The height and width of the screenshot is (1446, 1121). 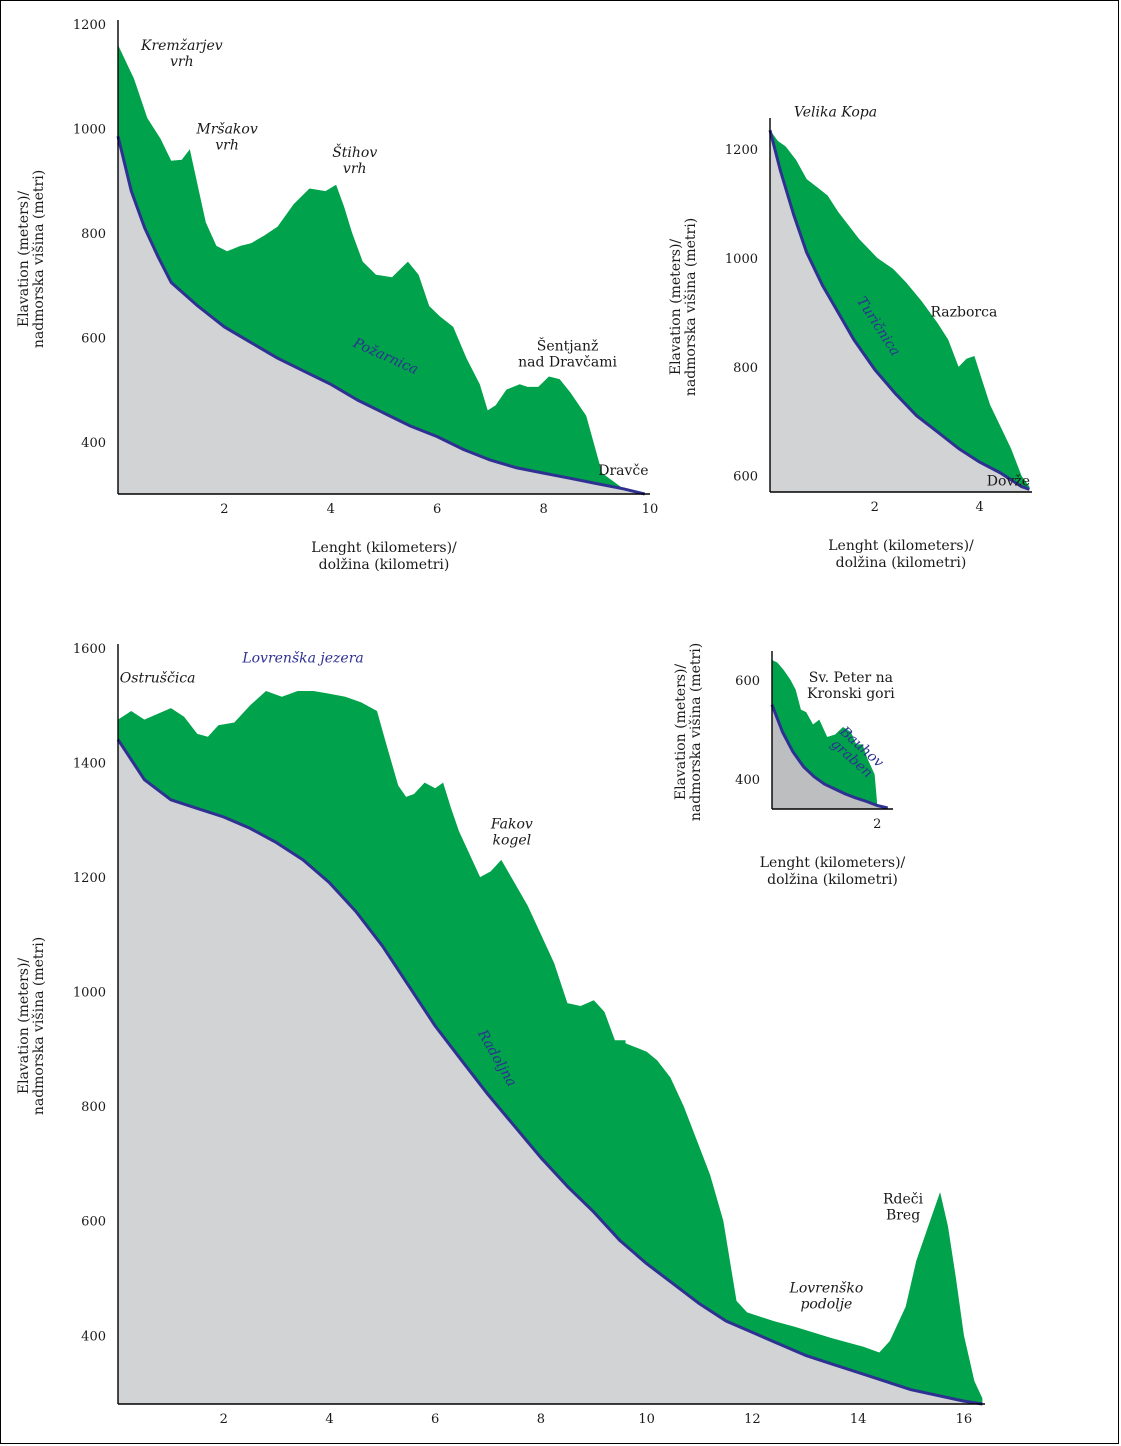 What do you see at coordinates (826, 1288) in the screenshot?
I see `place-label: Lovrenško` at bounding box center [826, 1288].